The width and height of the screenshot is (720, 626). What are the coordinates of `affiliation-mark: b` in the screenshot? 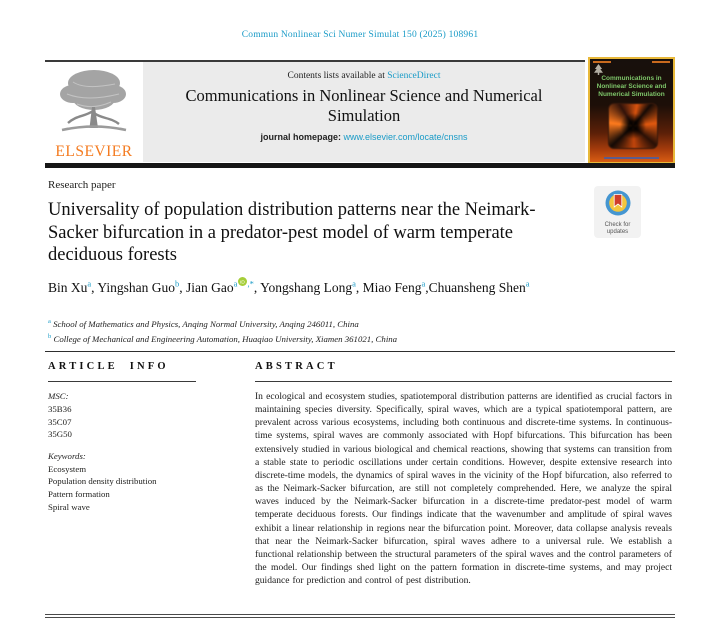 It's located at (50, 336).